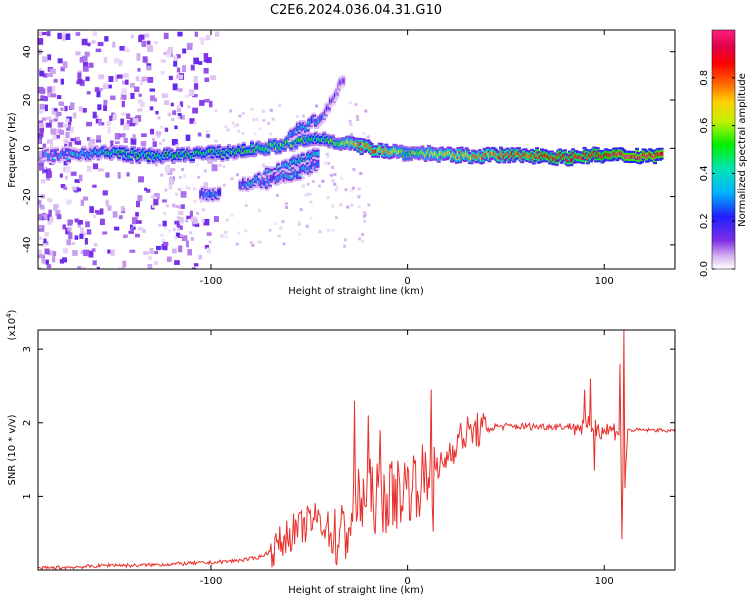  Describe the element at coordinates (27, 245) in the screenshot. I see `spectrogram-ytick-label: -40` at that location.